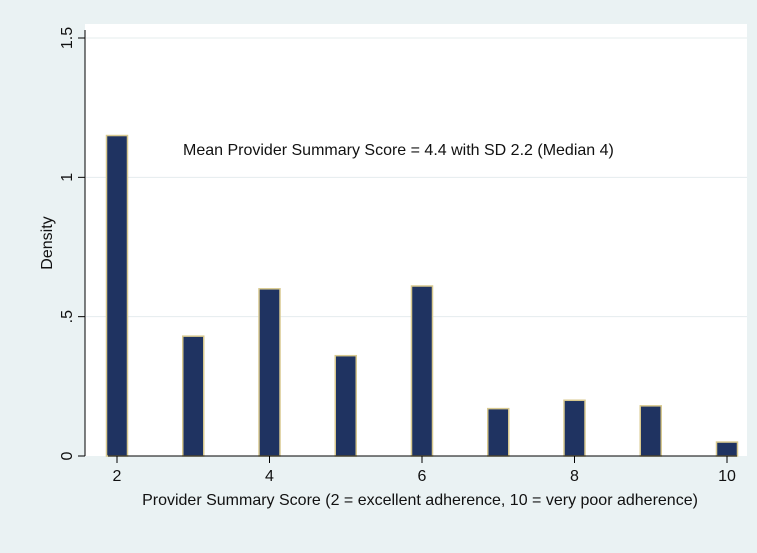  What do you see at coordinates (72, 243) in the screenshot?
I see `y-axis-ticks: 0 .5 1 1.5` at bounding box center [72, 243].